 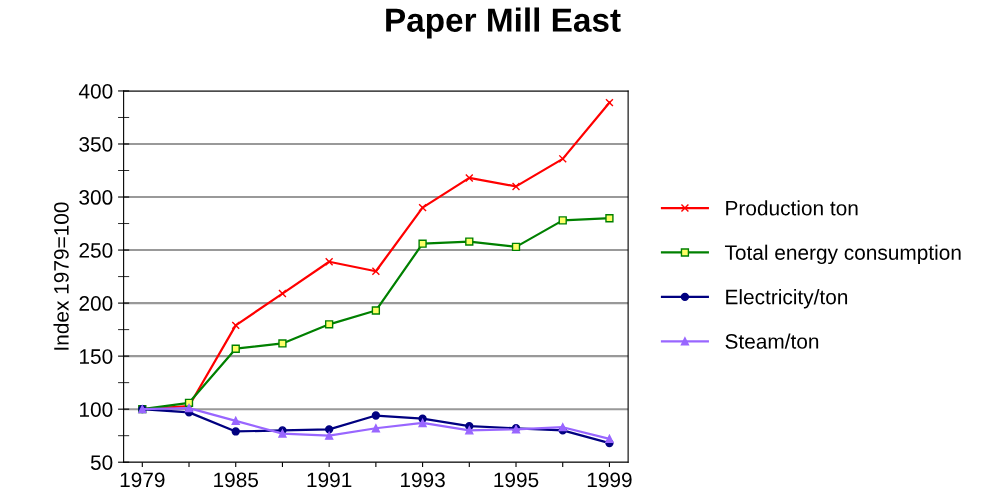 What do you see at coordinates (423, 480) in the screenshot?
I see `x-tick-label: 1993` at bounding box center [423, 480].